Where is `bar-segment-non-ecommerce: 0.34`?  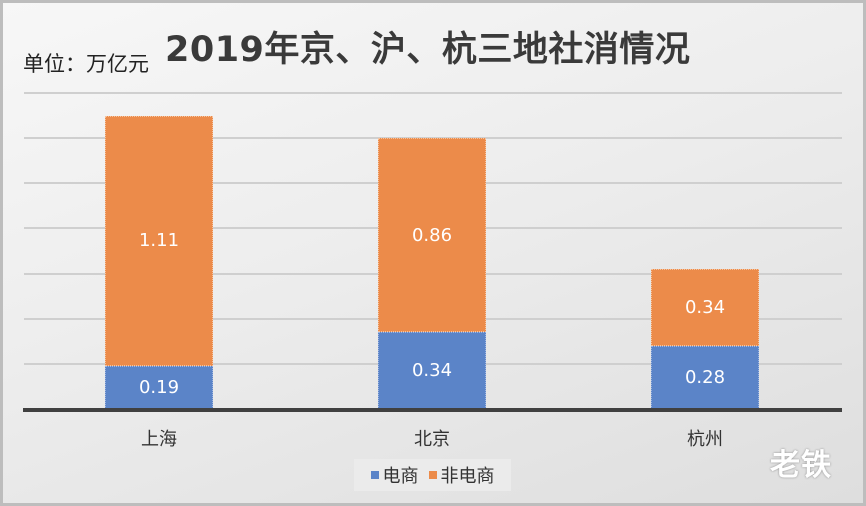 bar-segment-non-ecommerce: 0.34 is located at coordinates (705, 307).